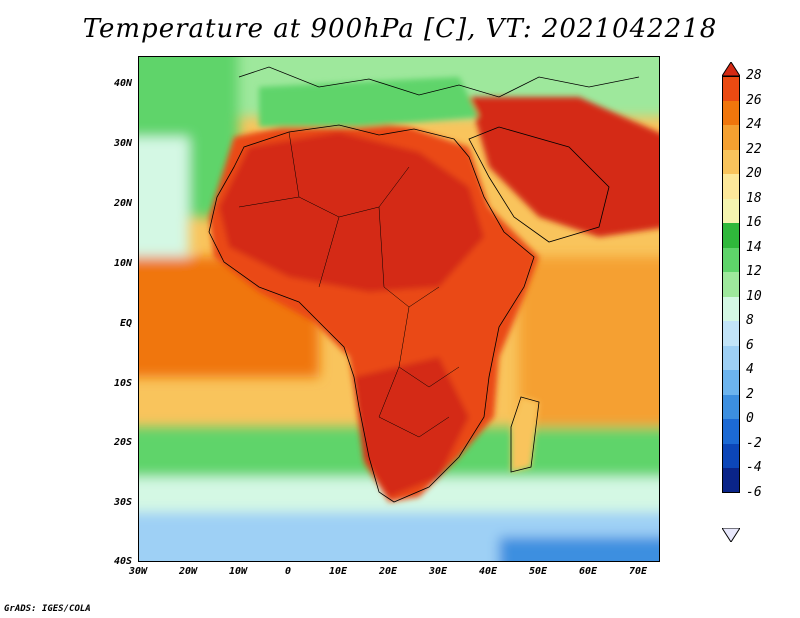 This screenshot has width=800, height=618. What do you see at coordinates (754, 492) in the screenshot?
I see `colorbar-label: -6` at bounding box center [754, 492].